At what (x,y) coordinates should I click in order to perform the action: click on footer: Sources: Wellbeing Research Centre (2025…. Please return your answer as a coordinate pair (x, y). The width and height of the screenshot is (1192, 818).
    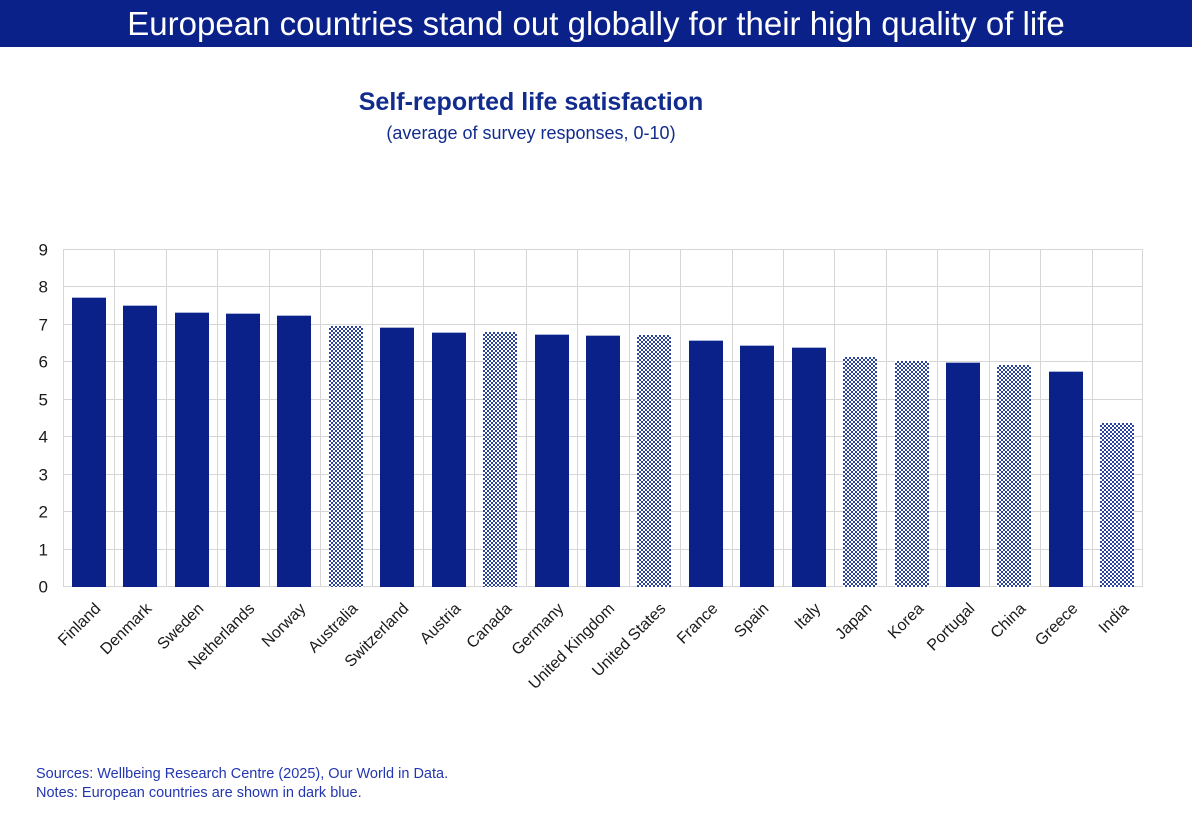
    Looking at the image, I should click on (242, 784).